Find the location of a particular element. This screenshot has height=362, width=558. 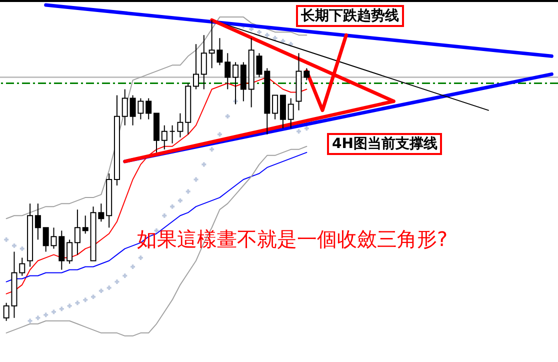

annotation: 4H图当前支撑线 is located at coordinates (384, 144).